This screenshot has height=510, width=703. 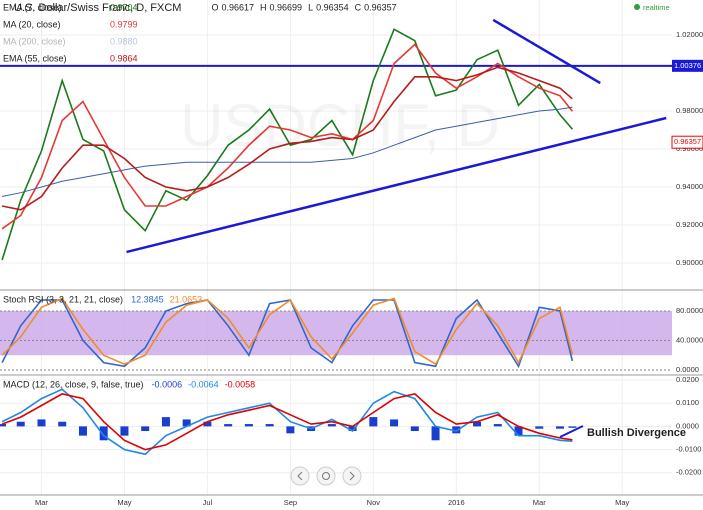 I want to click on last-price-label: 0.96357, so click(x=687, y=141).